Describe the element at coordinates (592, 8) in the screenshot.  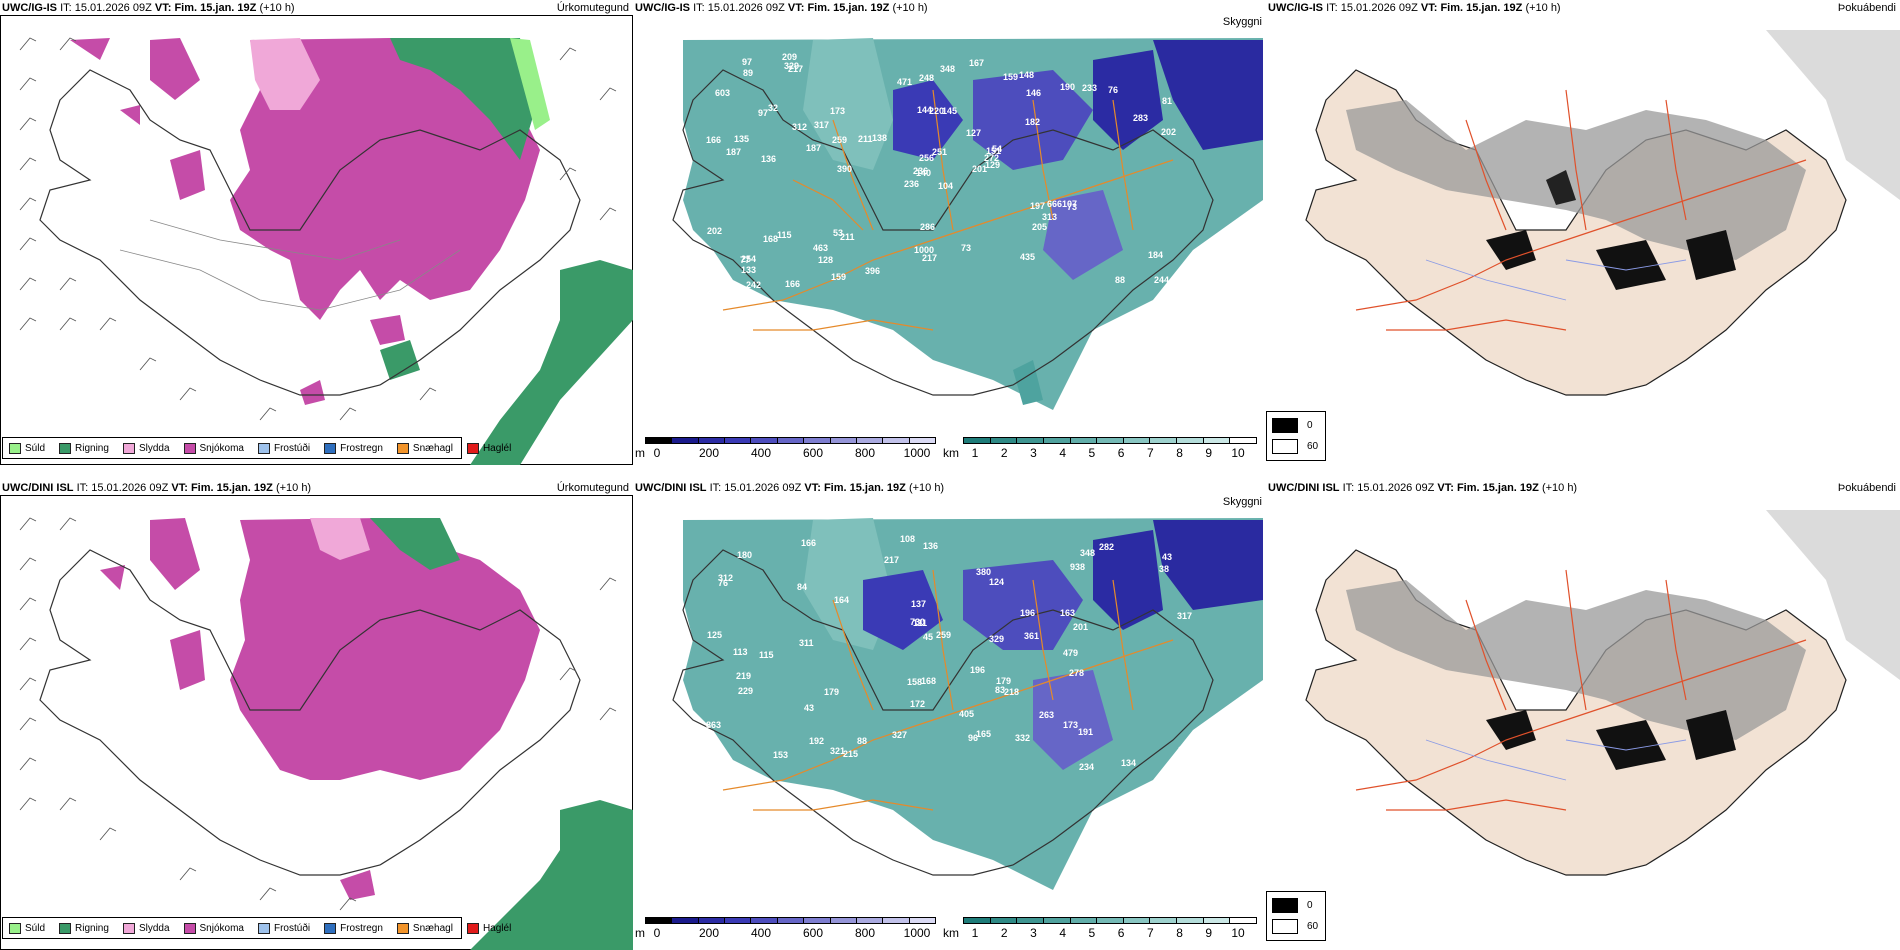
I see `param-label-precip: Úrkomutegund` at that location.